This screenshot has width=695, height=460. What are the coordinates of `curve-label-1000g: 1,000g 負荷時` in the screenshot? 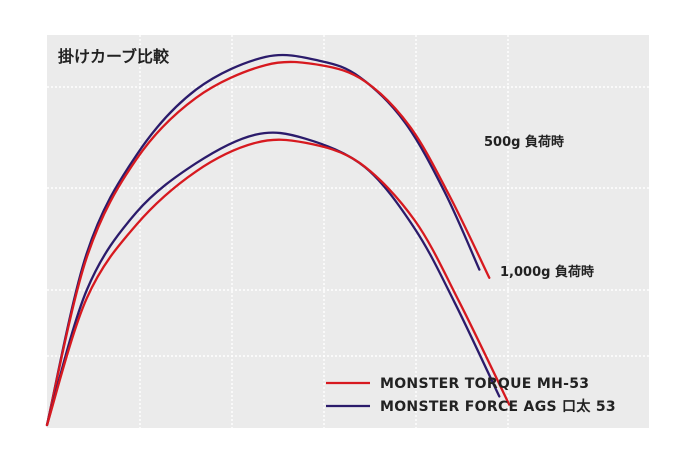 It's located at (547, 272).